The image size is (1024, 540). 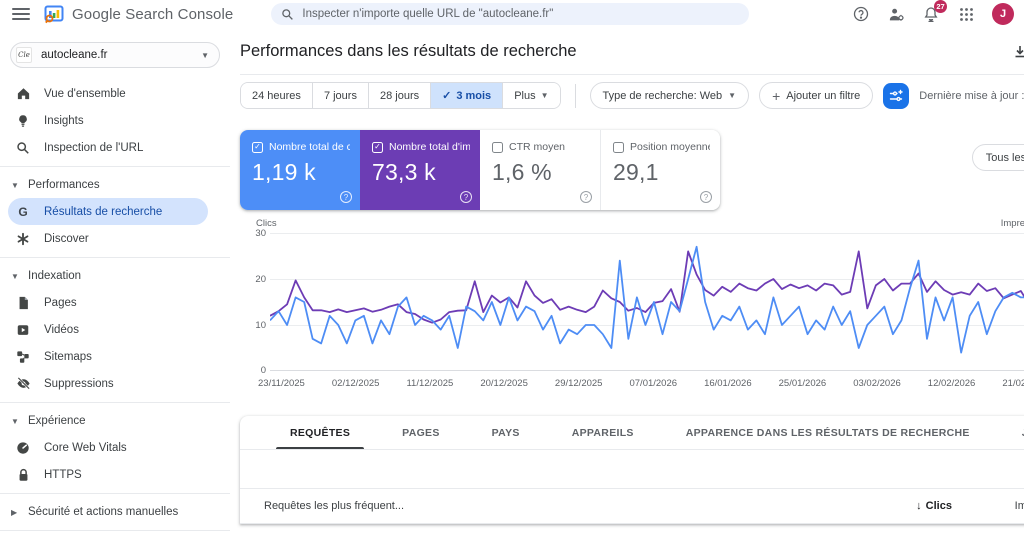 I want to click on range-7j: 7 jours, so click(x=340, y=95).